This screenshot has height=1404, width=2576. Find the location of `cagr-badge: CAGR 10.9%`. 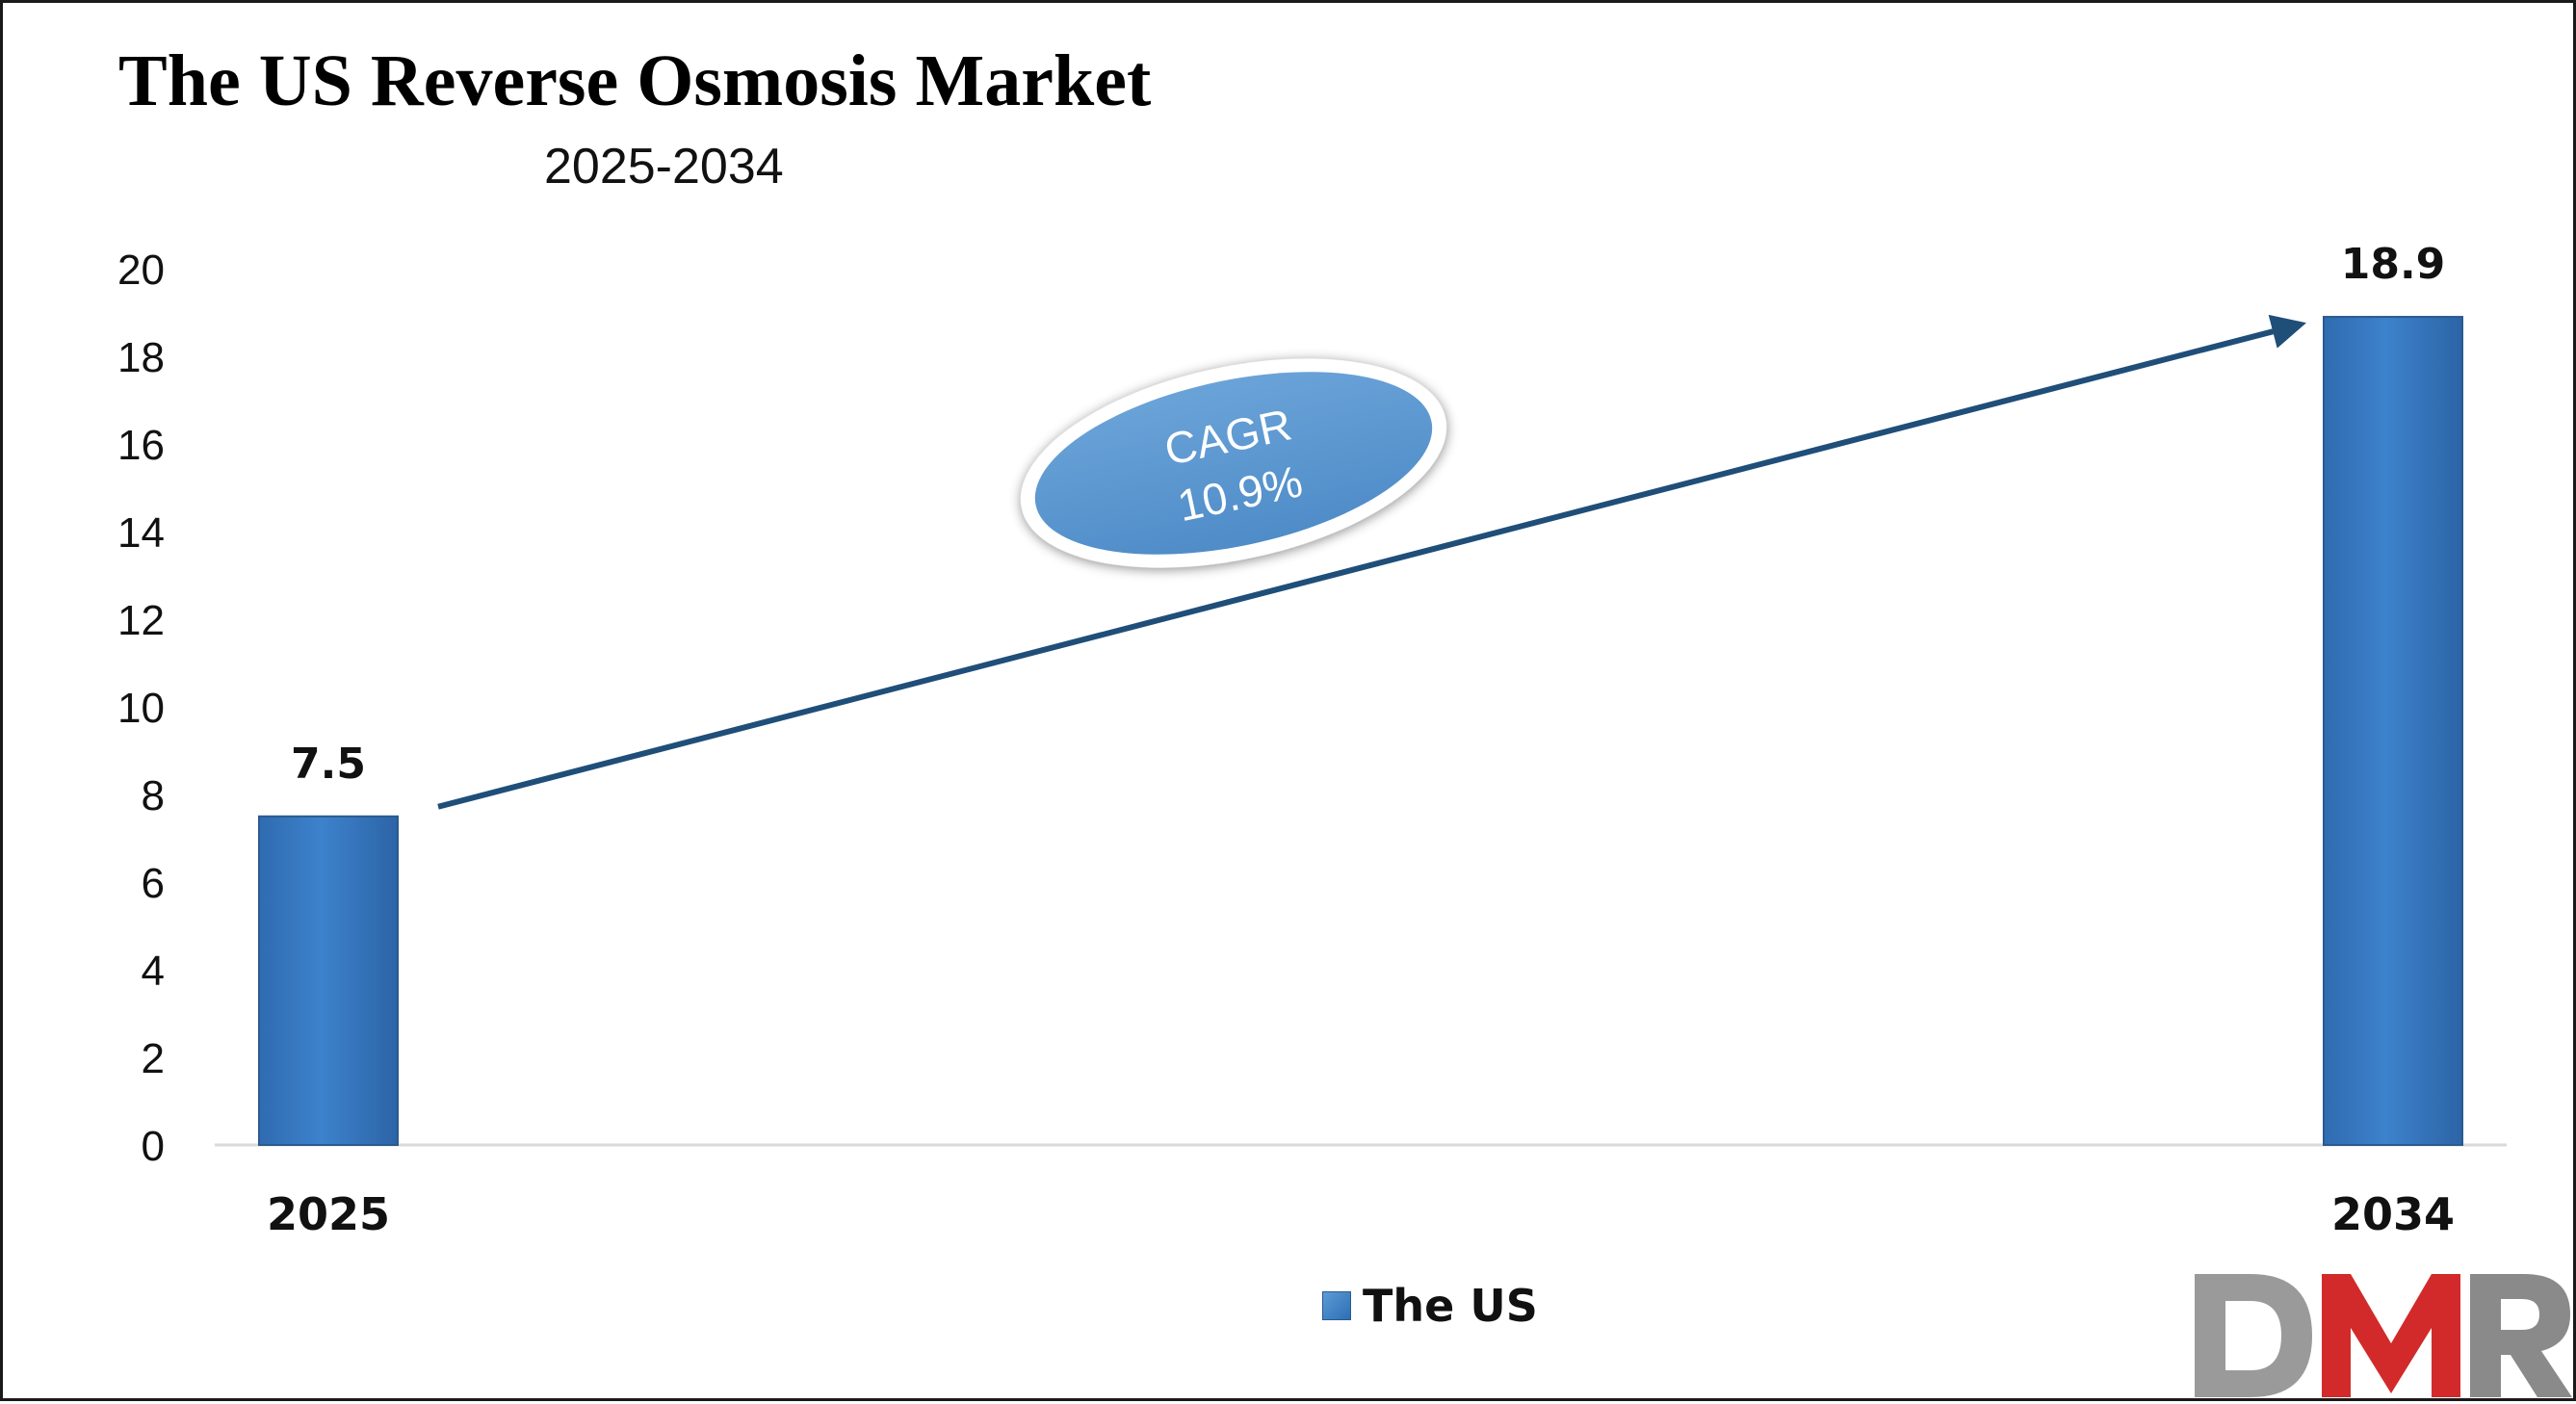

cagr-badge: CAGR 10.9% is located at coordinates (1233, 463).